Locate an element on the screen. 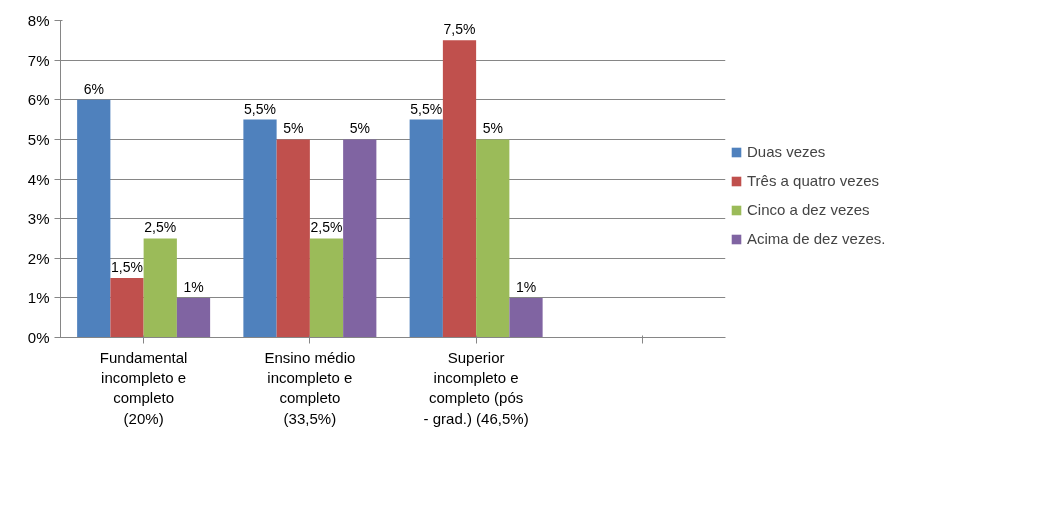 The width and height of the screenshot is (1052, 510). y-tick-label: 3% is located at coordinates (38, 219).